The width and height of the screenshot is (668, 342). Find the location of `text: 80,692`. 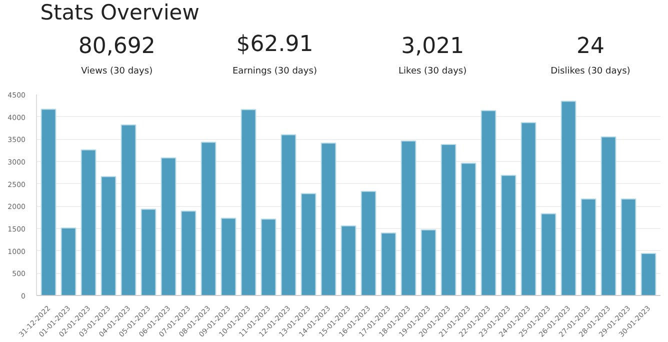

text: 80,692 is located at coordinates (117, 46).